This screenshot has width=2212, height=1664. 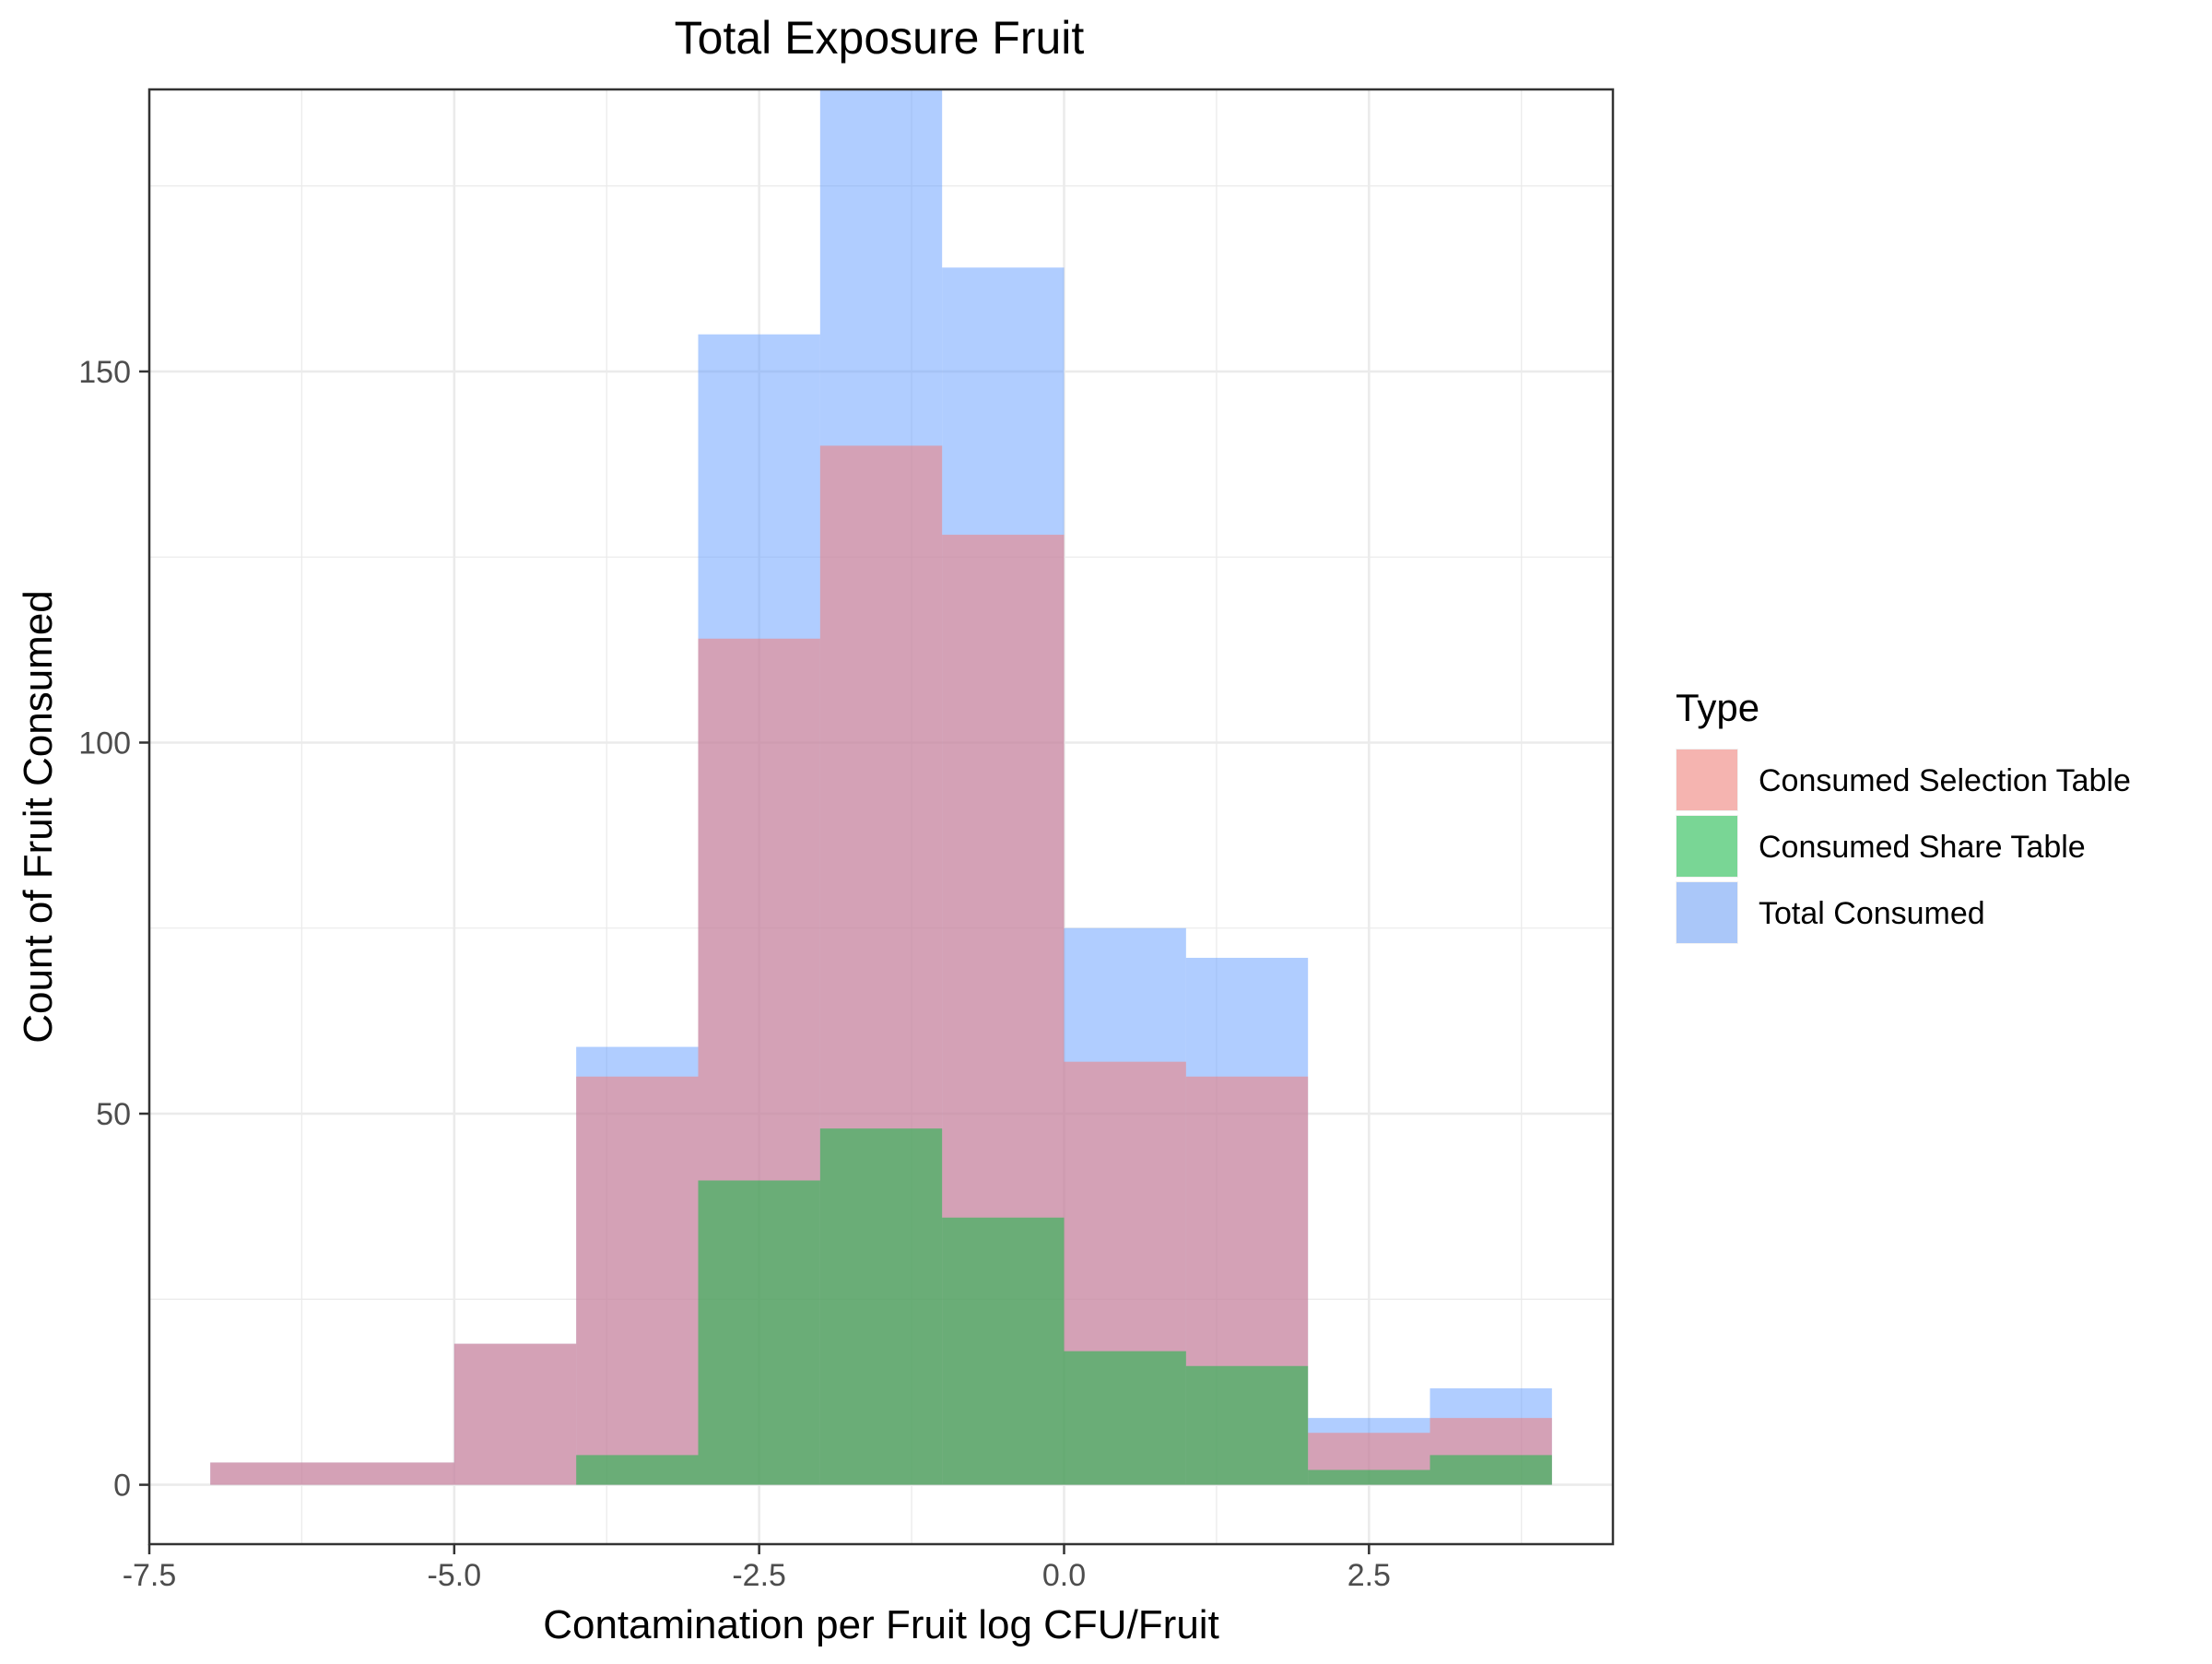 I want to click on legend-label: Consumed Selection Table, so click(x=1945, y=780).